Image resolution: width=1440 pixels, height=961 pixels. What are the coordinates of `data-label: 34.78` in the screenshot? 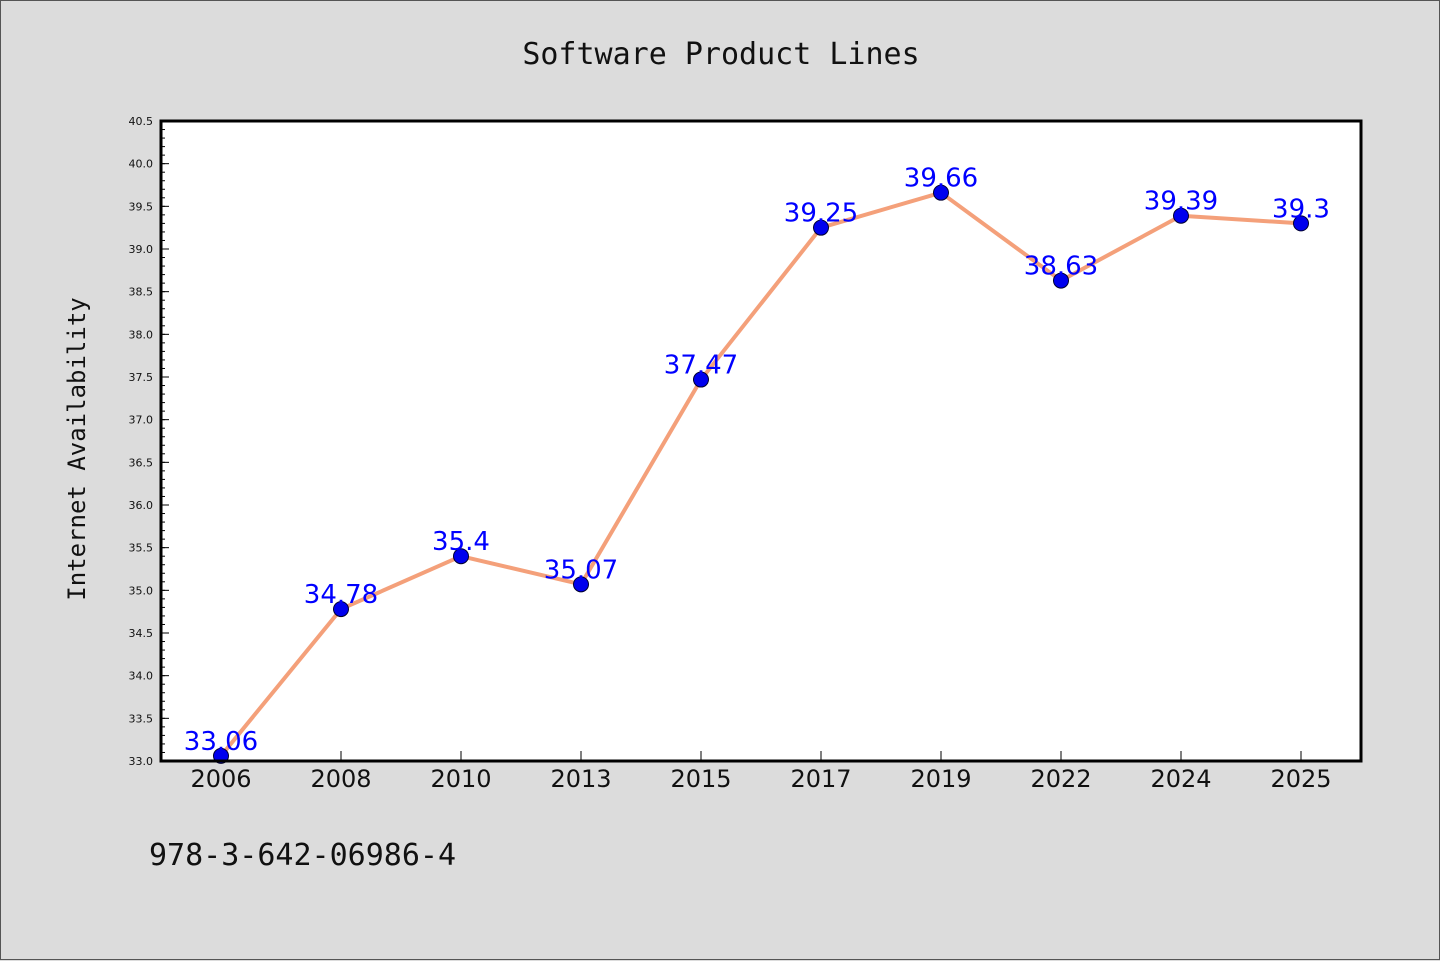 It's located at (341, 595).